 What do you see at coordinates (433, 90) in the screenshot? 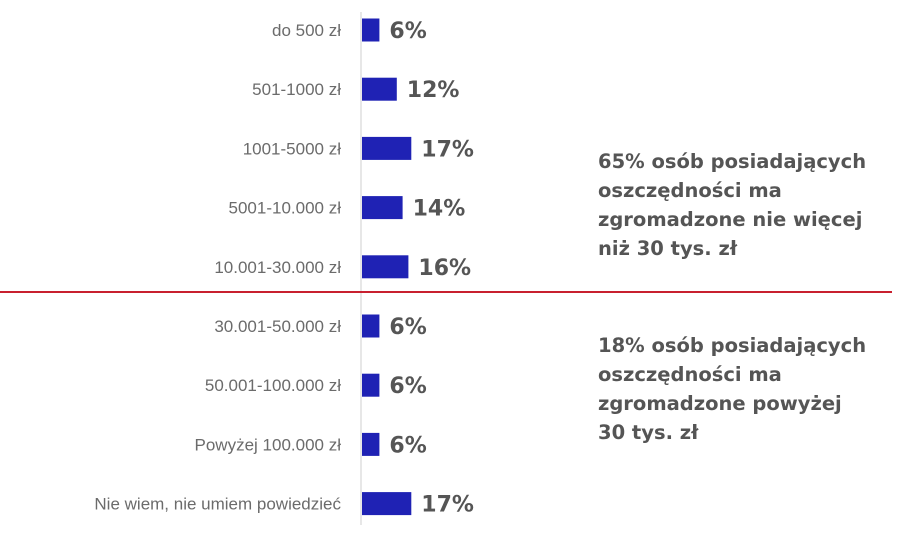
I see `value-label: 12%` at bounding box center [433, 90].